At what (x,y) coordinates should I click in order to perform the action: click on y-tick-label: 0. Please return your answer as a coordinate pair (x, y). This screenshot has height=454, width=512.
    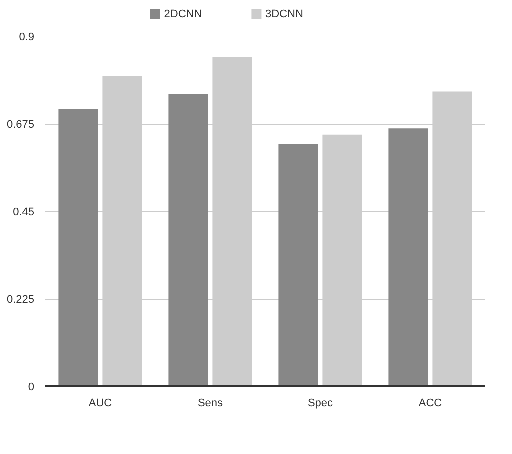
    Looking at the image, I should click on (31, 388).